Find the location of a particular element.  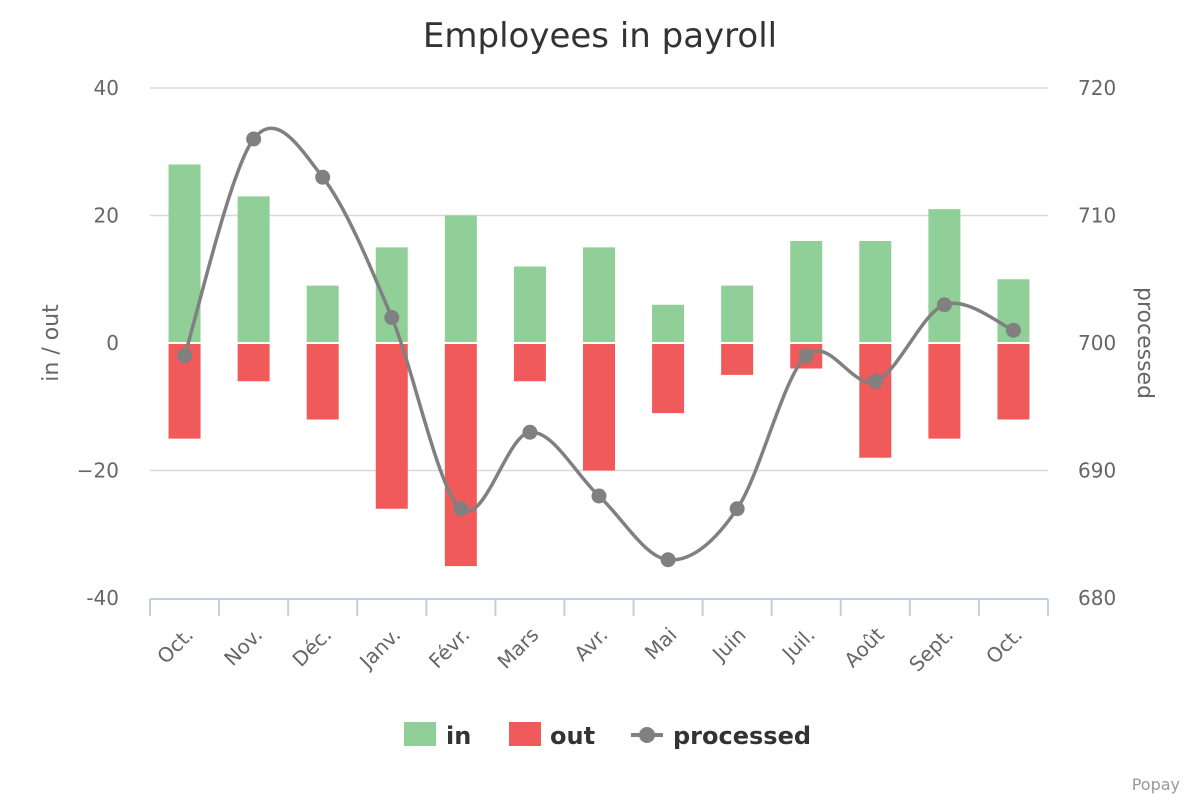

right-tick-label: 710 is located at coordinates (1097, 216).